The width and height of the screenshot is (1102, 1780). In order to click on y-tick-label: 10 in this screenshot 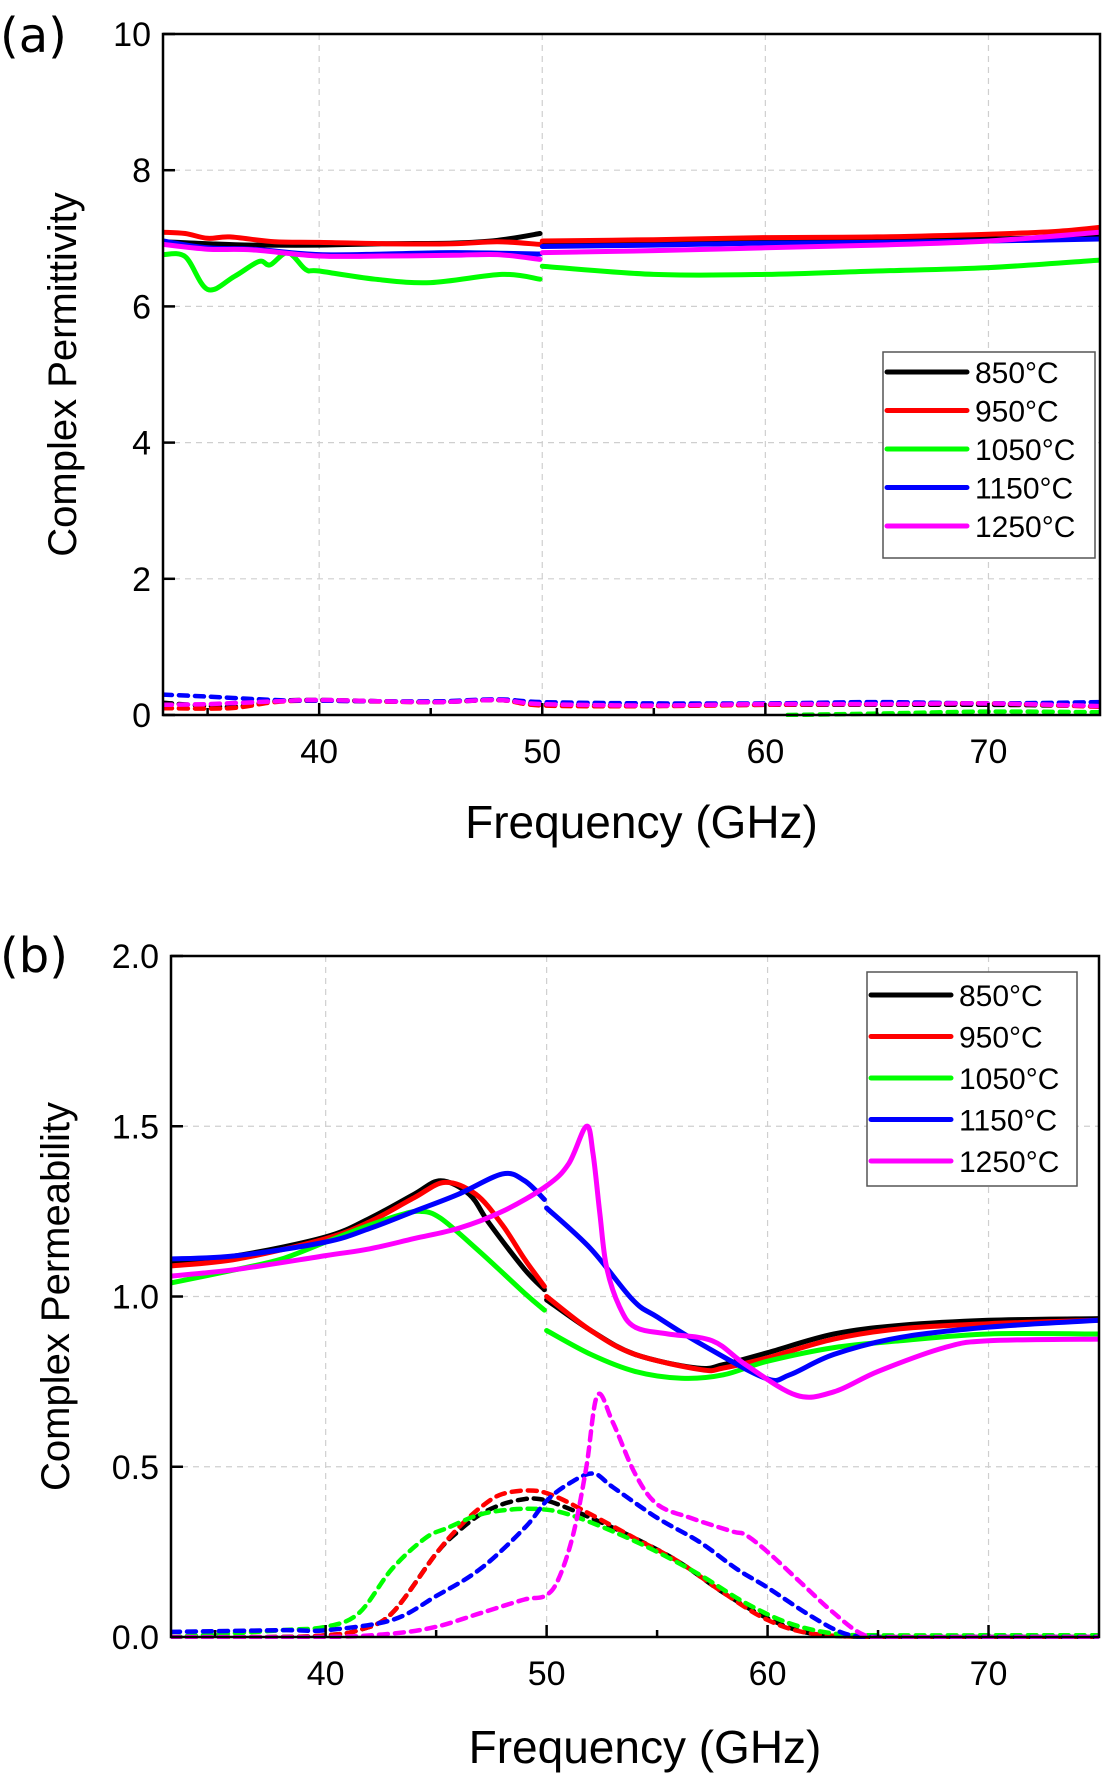, I will do `click(132, 35)`.